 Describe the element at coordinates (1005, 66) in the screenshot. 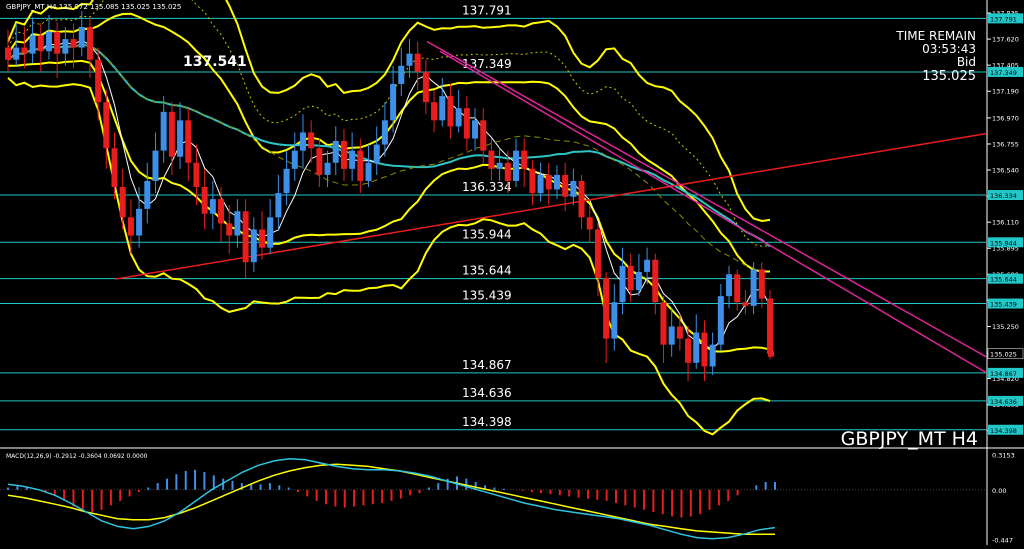

I see `y-tick-label: 137.405` at that location.